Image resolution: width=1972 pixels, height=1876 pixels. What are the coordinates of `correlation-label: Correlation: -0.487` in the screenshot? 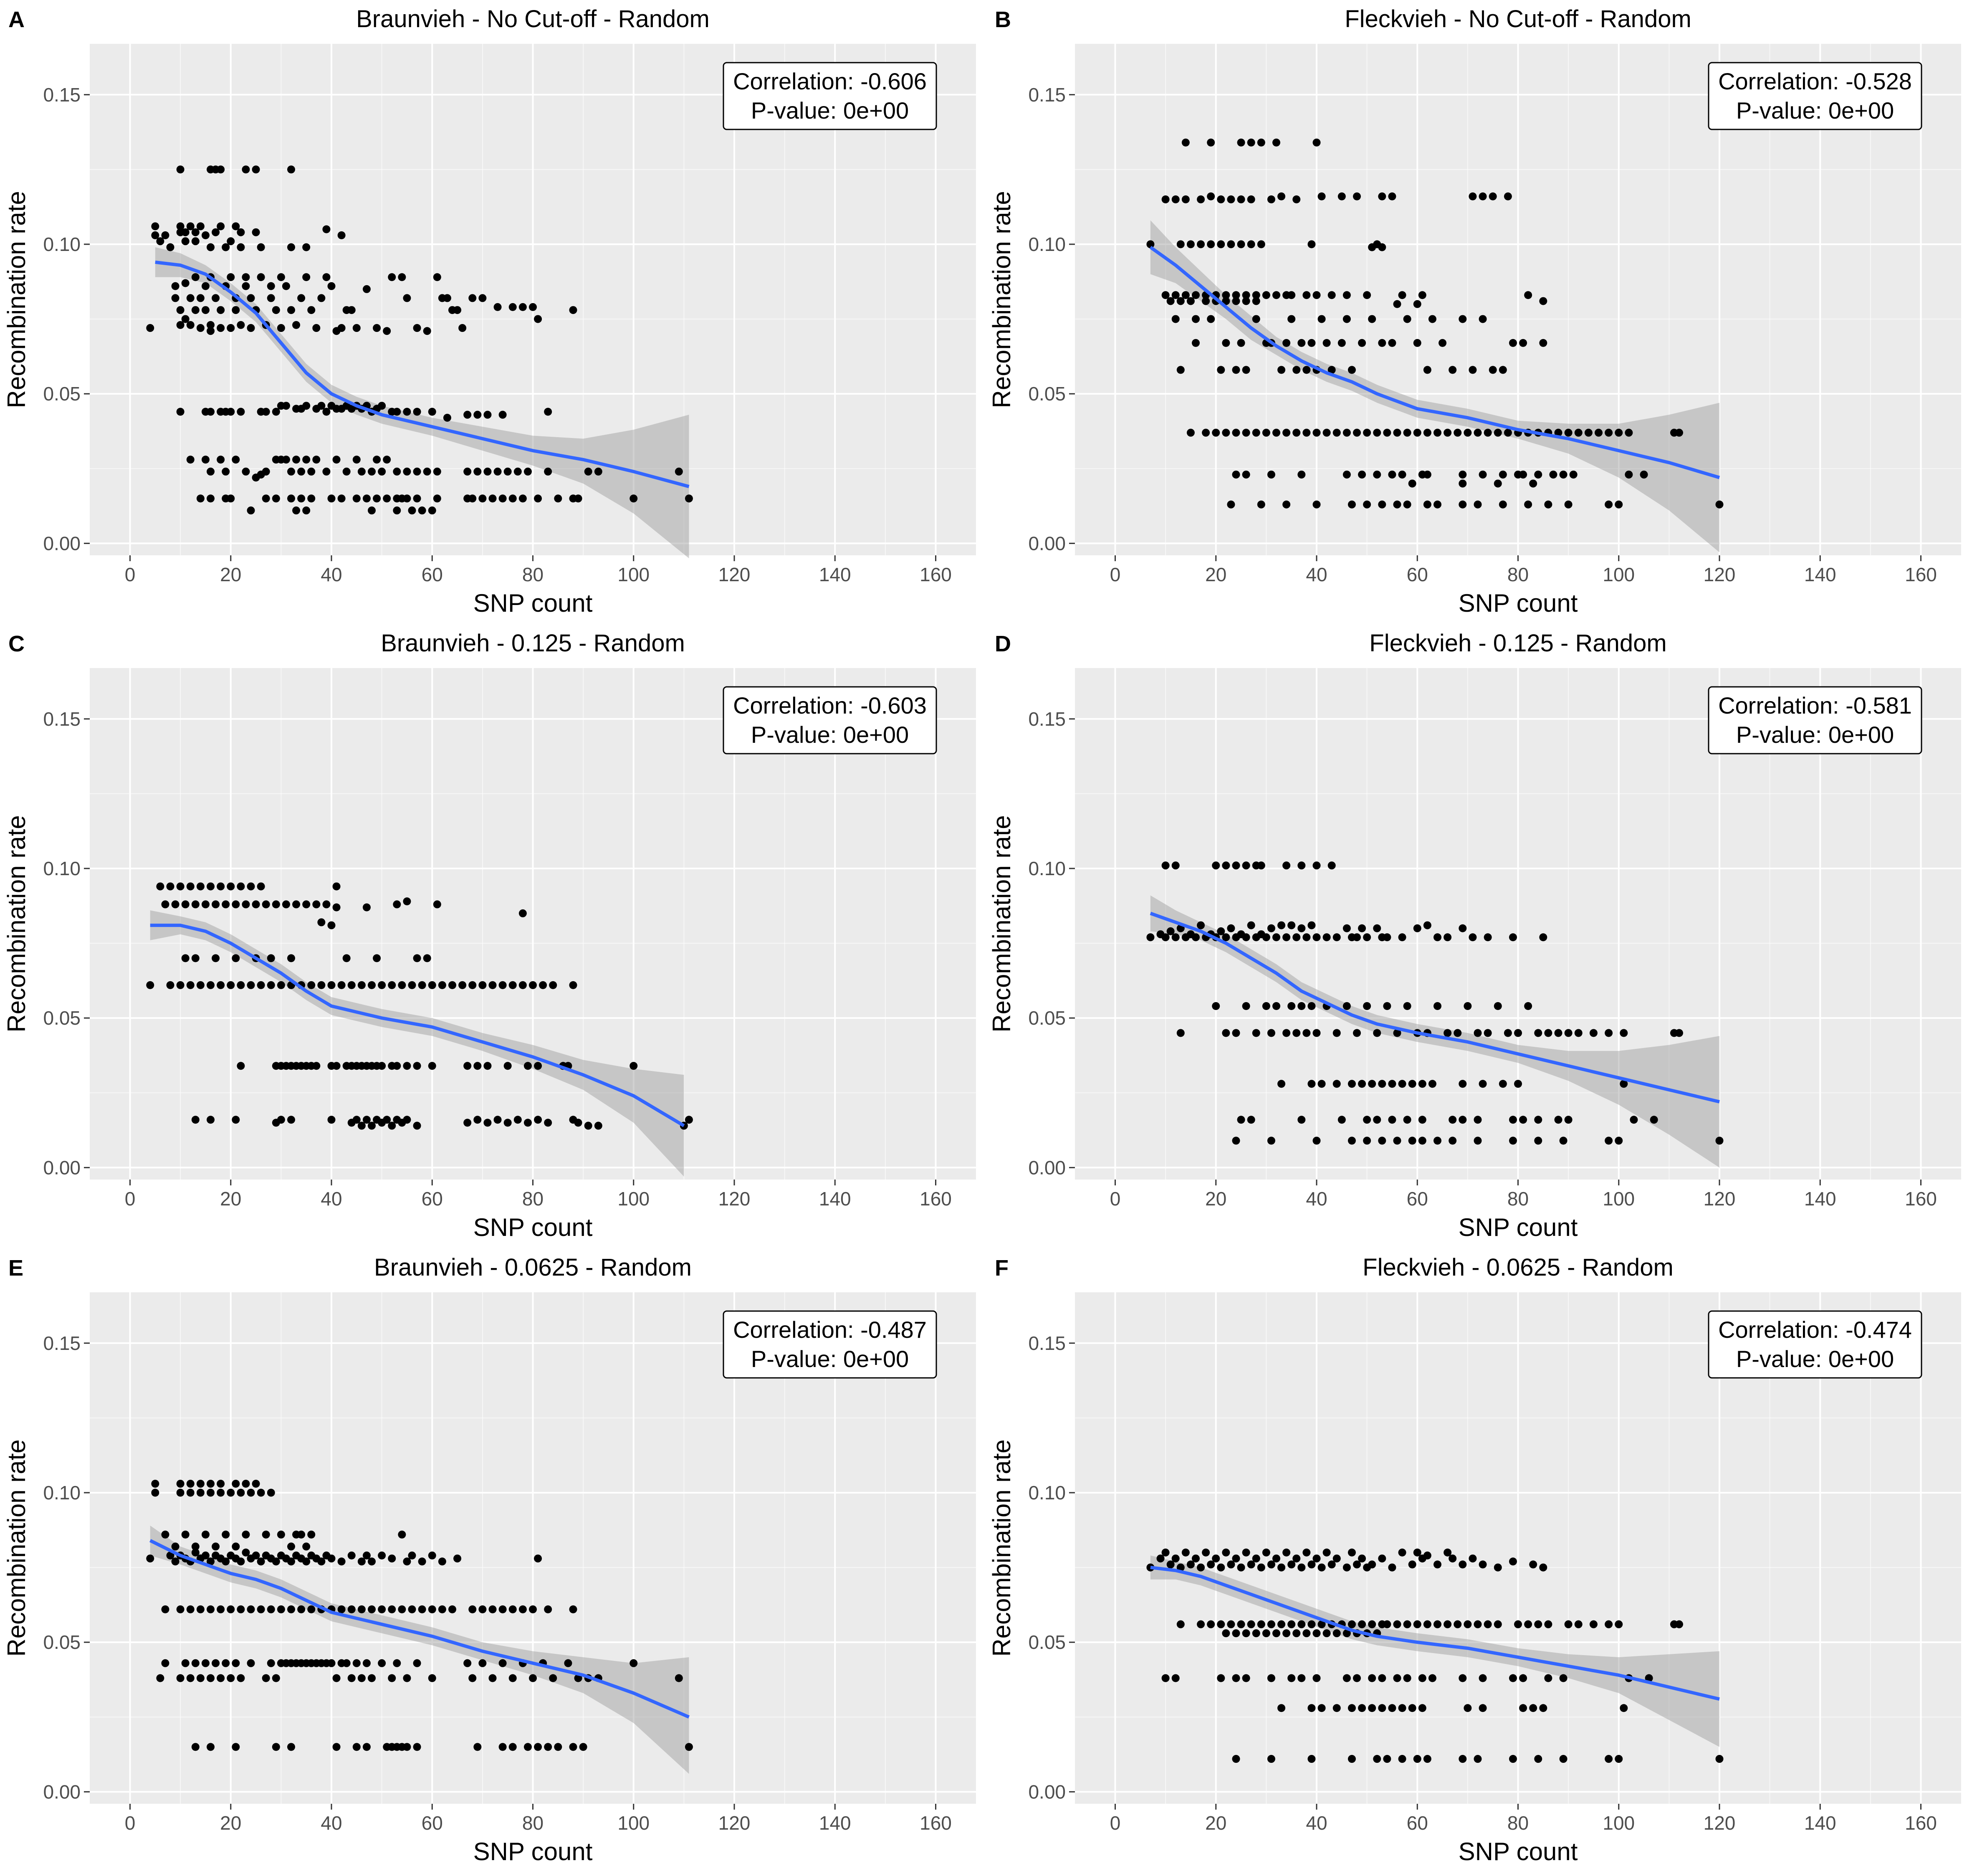 It's located at (830, 1329).